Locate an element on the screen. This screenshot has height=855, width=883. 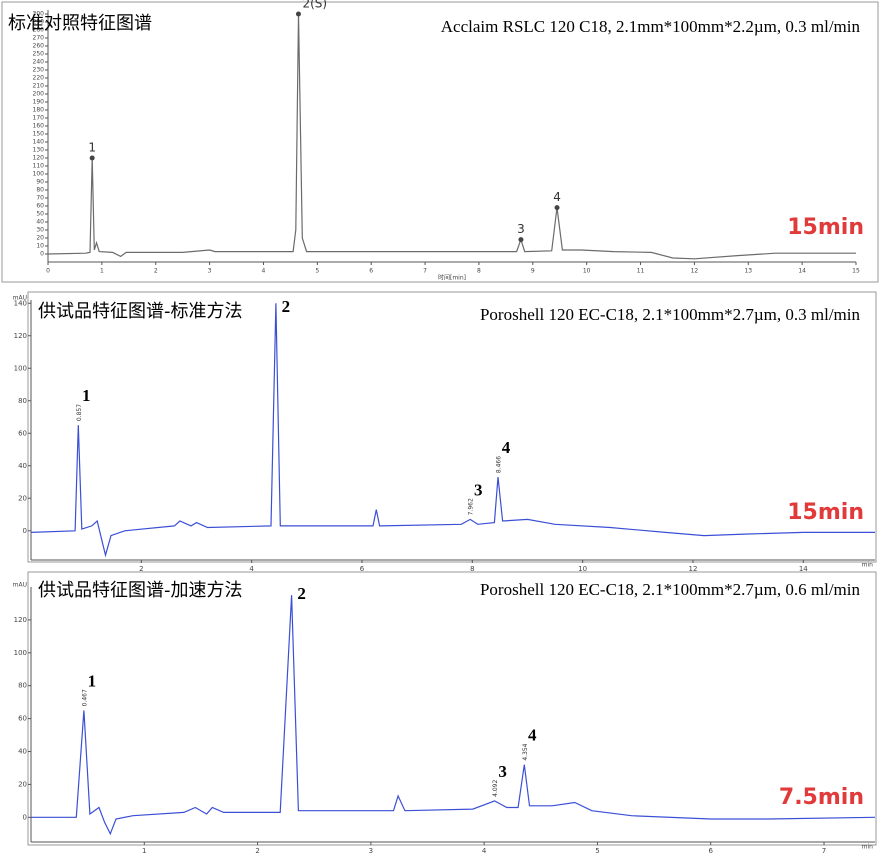
x-axis-label: min is located at coordinates (868, 847).